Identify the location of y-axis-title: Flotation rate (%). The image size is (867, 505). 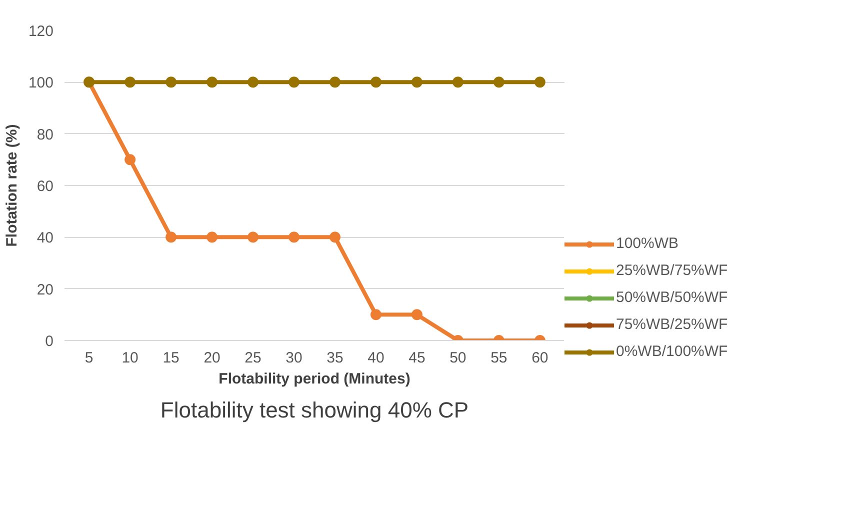
(11, 185).